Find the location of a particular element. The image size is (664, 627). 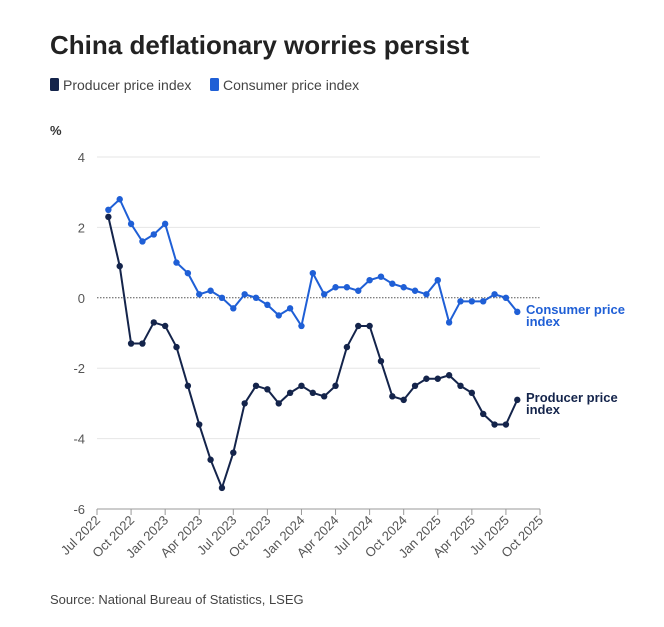

chart-title: China deflationary worries persist is located at coordinates (259, 45).